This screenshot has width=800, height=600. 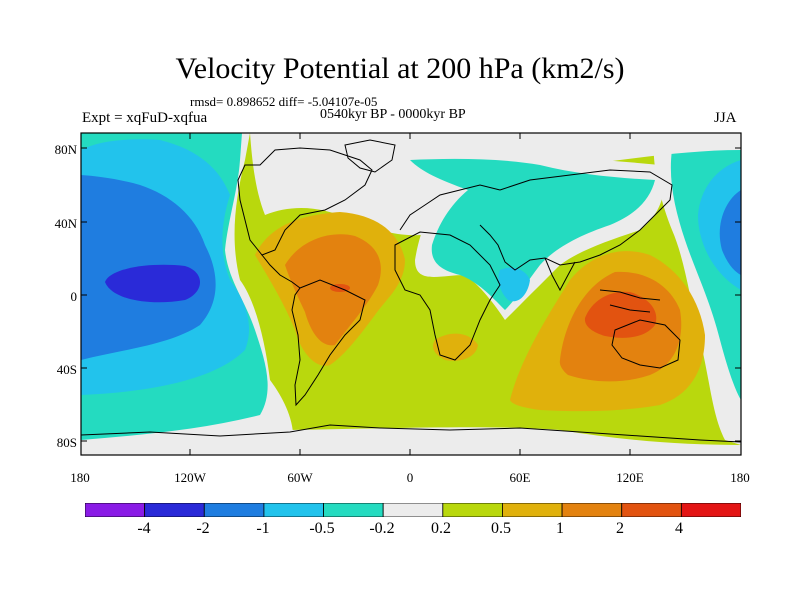 I want to click on contour-pos-2-indopacific, so click(x=620, y=314).